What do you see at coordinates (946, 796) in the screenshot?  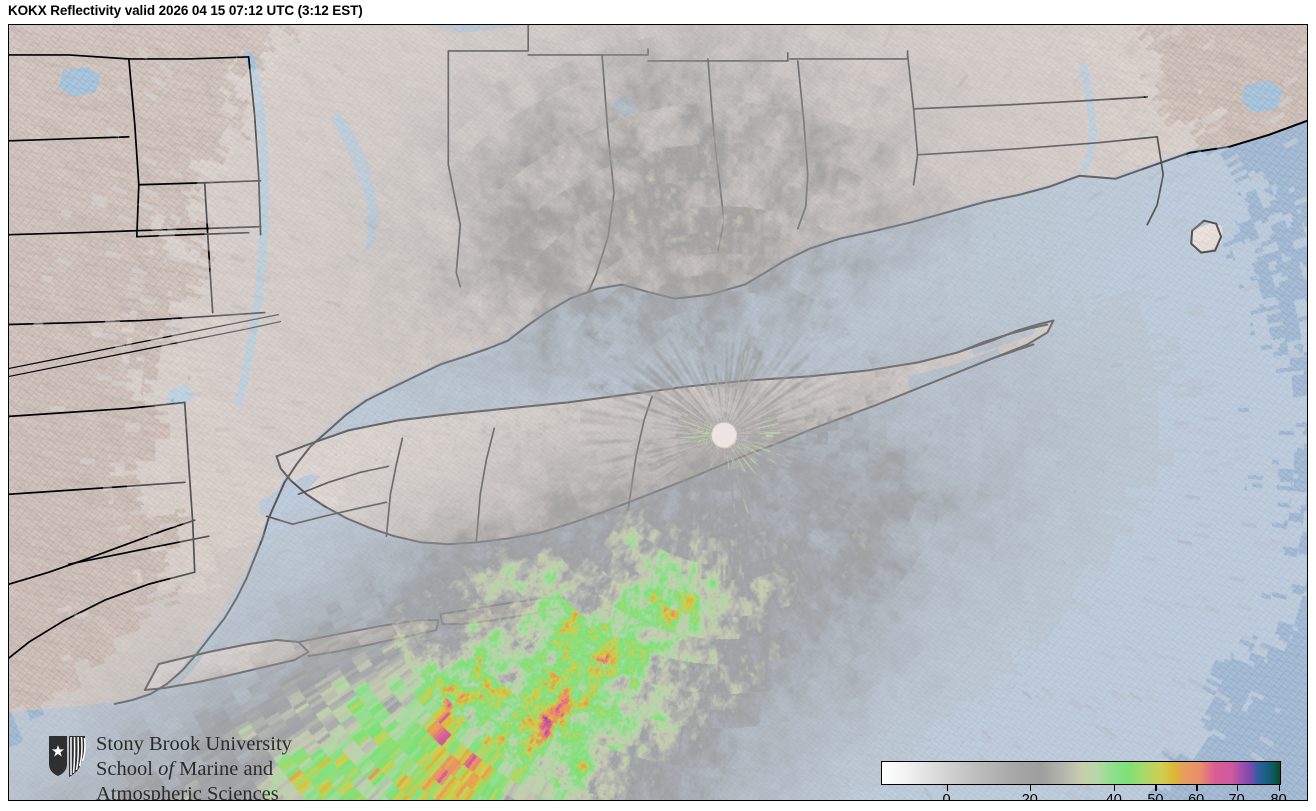 I see `colorbar-tick-label: 0` at bounding box center [946, 796].